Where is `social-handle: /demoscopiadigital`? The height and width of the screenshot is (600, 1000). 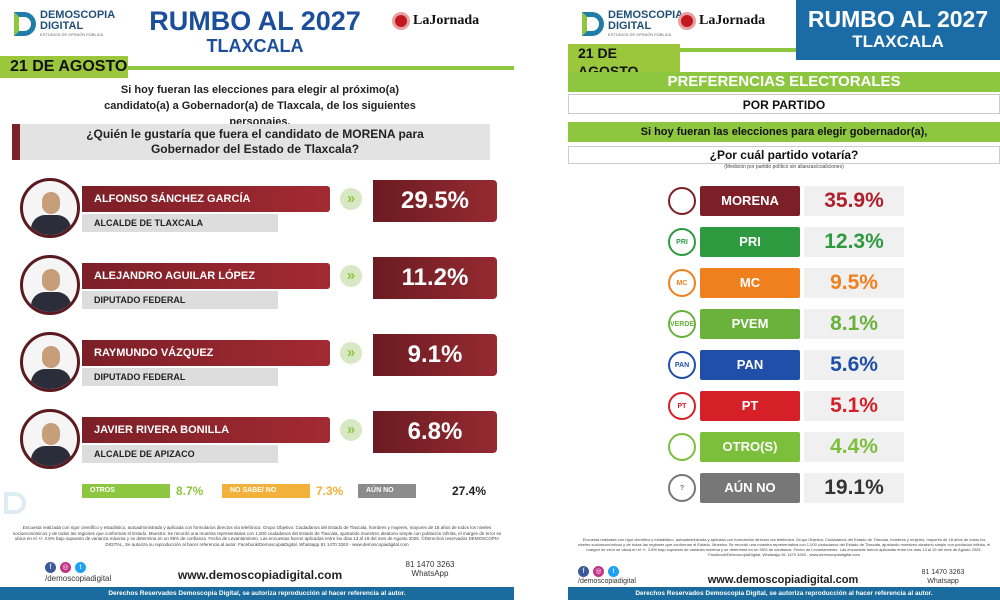
social-handle: /demoscopiadigital is located at coordinates (607, 581).